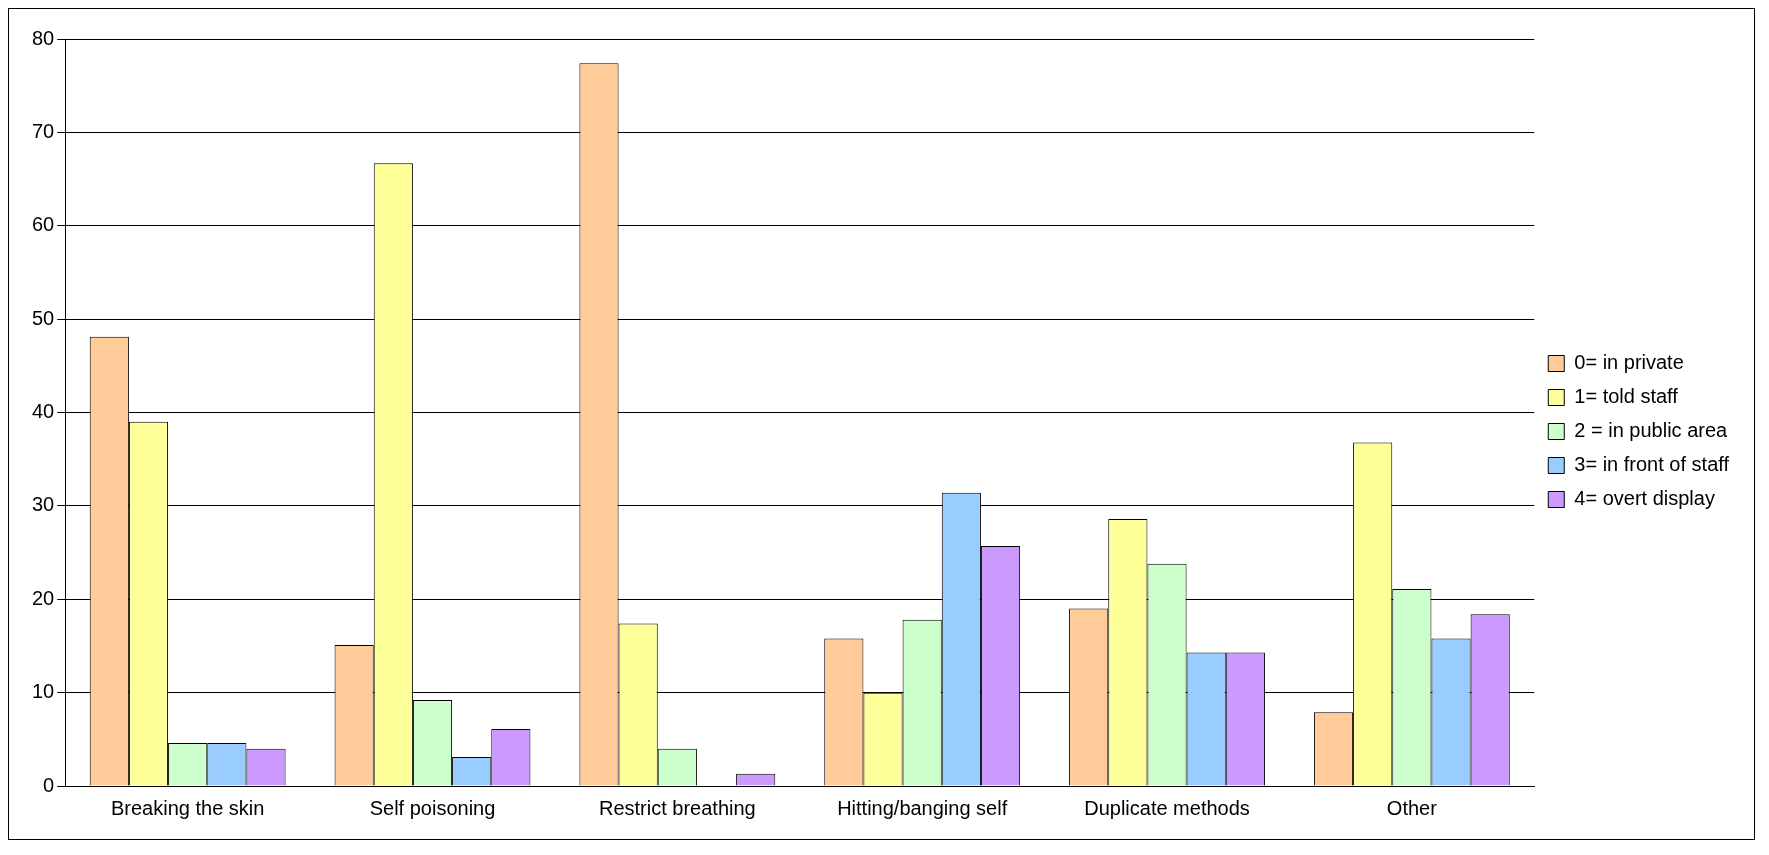 This screenshot has width=1769, height=855. Describe the element at coordinates (43, 317) in the screenshot. I see `y-tick-label: 50` at that location.